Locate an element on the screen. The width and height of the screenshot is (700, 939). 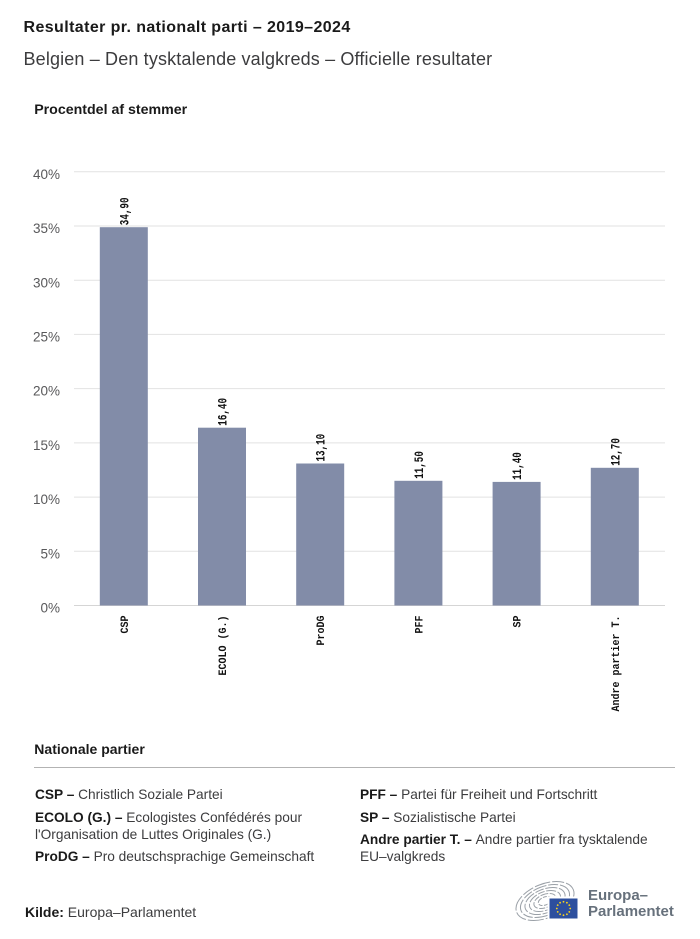
svg-text: 25% is located at coordinates (46, 337).